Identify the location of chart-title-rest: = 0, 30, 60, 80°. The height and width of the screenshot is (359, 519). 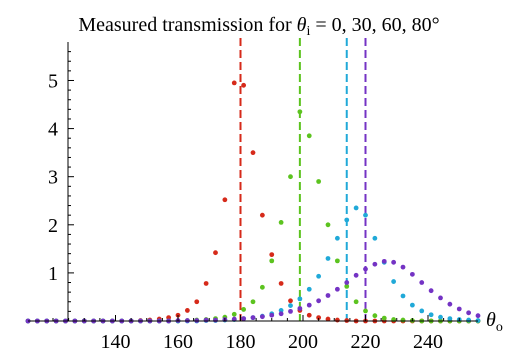
(374, 25).